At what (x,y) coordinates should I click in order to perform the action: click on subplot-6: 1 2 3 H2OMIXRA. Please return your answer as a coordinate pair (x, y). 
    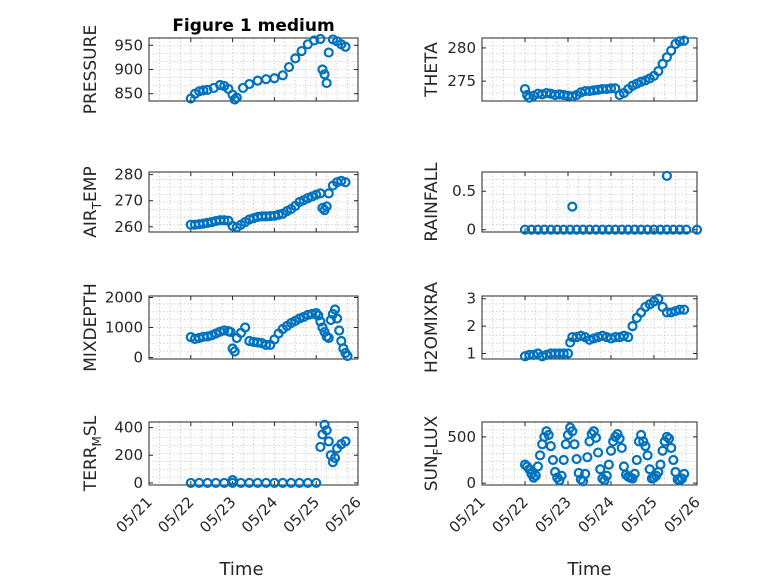
    Looking at the image, I should click on (560, 327).